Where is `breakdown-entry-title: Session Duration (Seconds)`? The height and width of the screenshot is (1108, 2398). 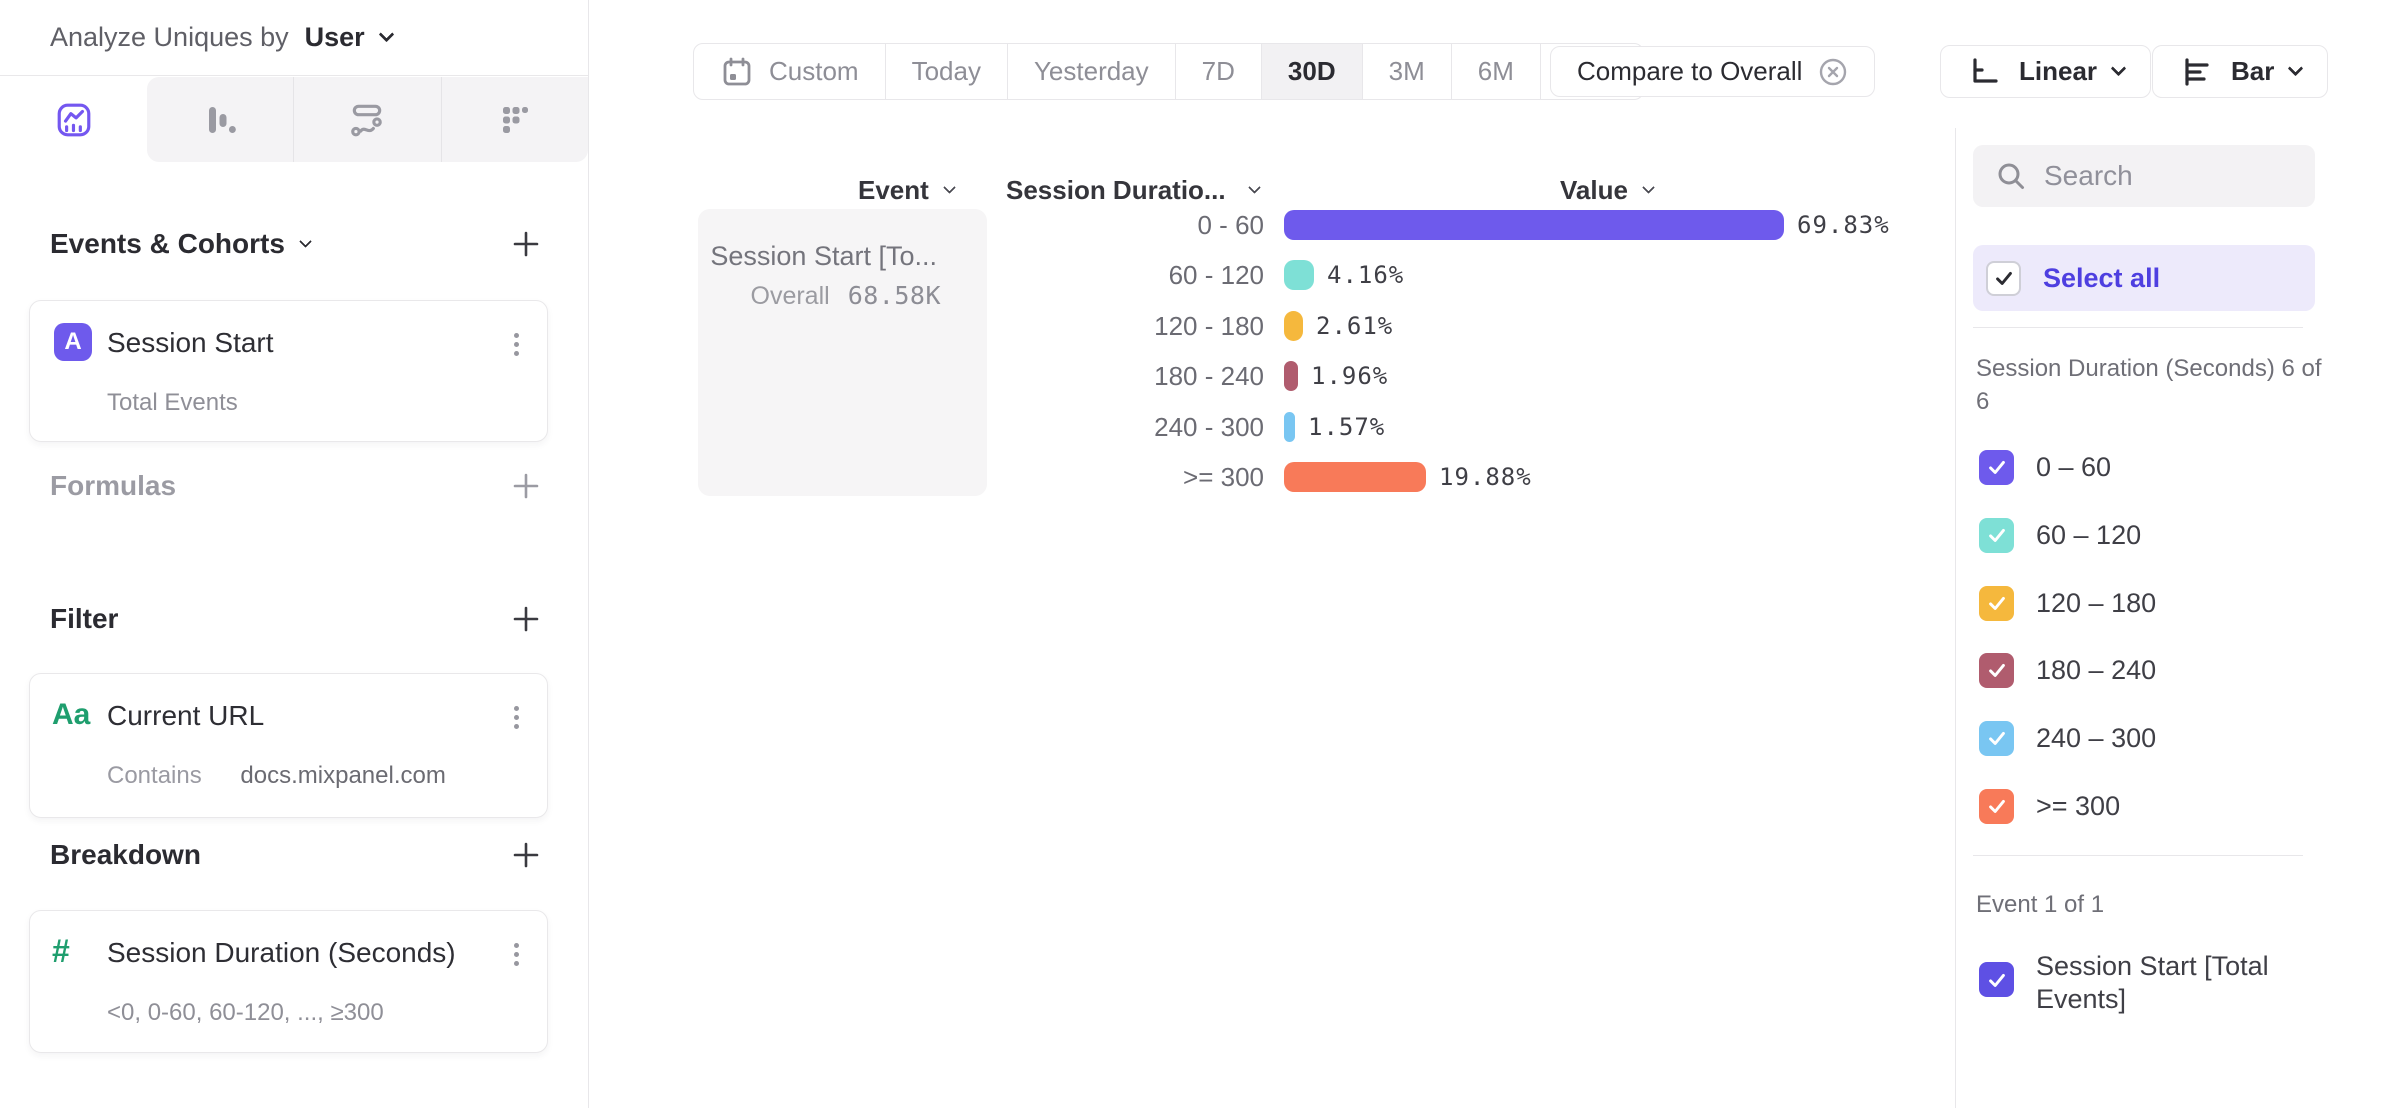
breakdown-entry-title: Session Duration (Seconds) is located at coordinates (281, 952).